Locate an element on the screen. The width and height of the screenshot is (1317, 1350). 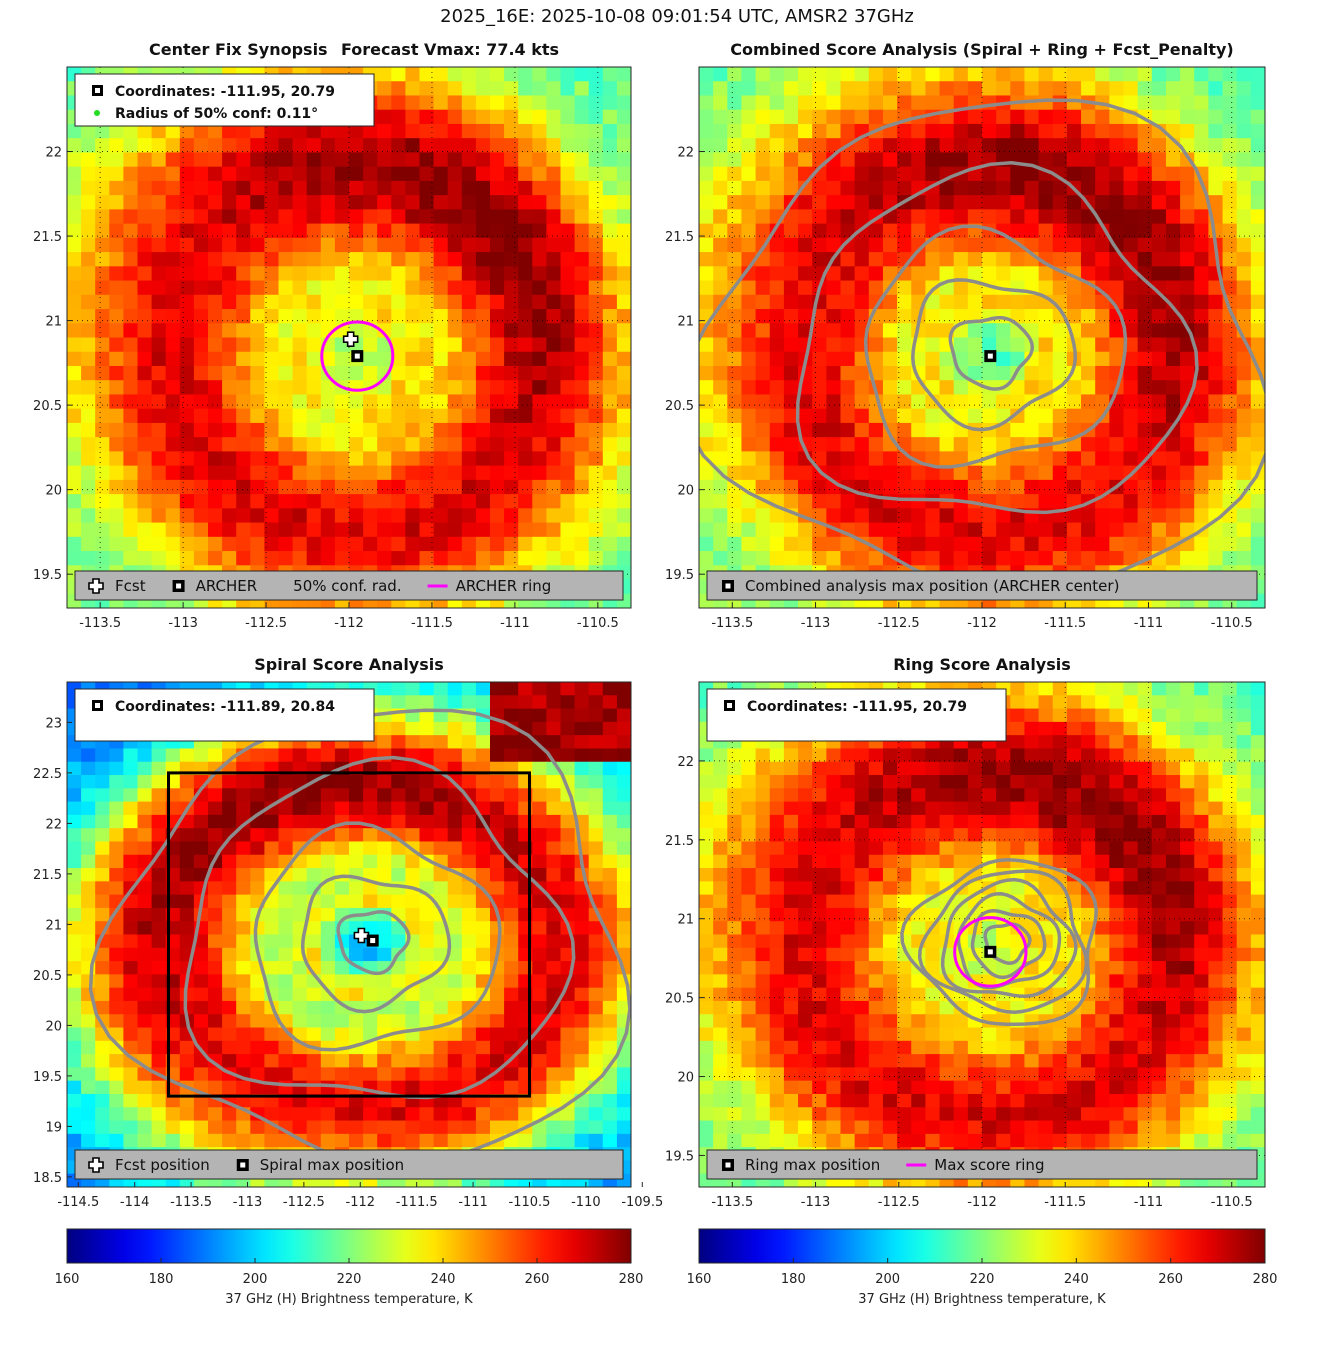
legend-fcst-icon is located at coordinates (96, 1165).